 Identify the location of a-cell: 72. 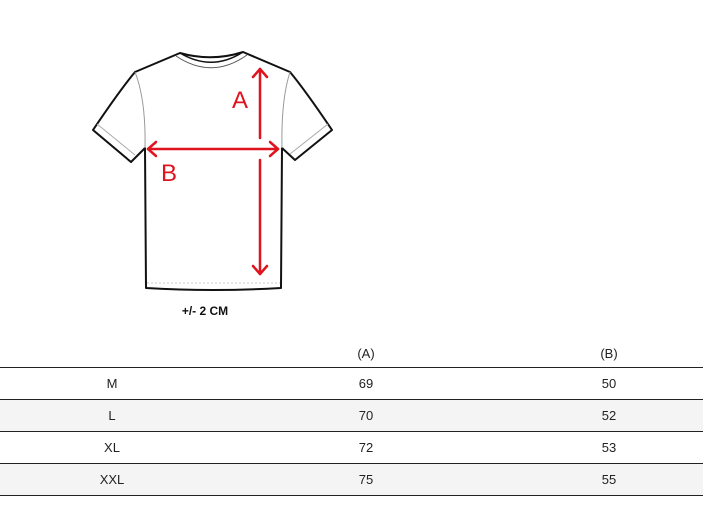
(366, 447).